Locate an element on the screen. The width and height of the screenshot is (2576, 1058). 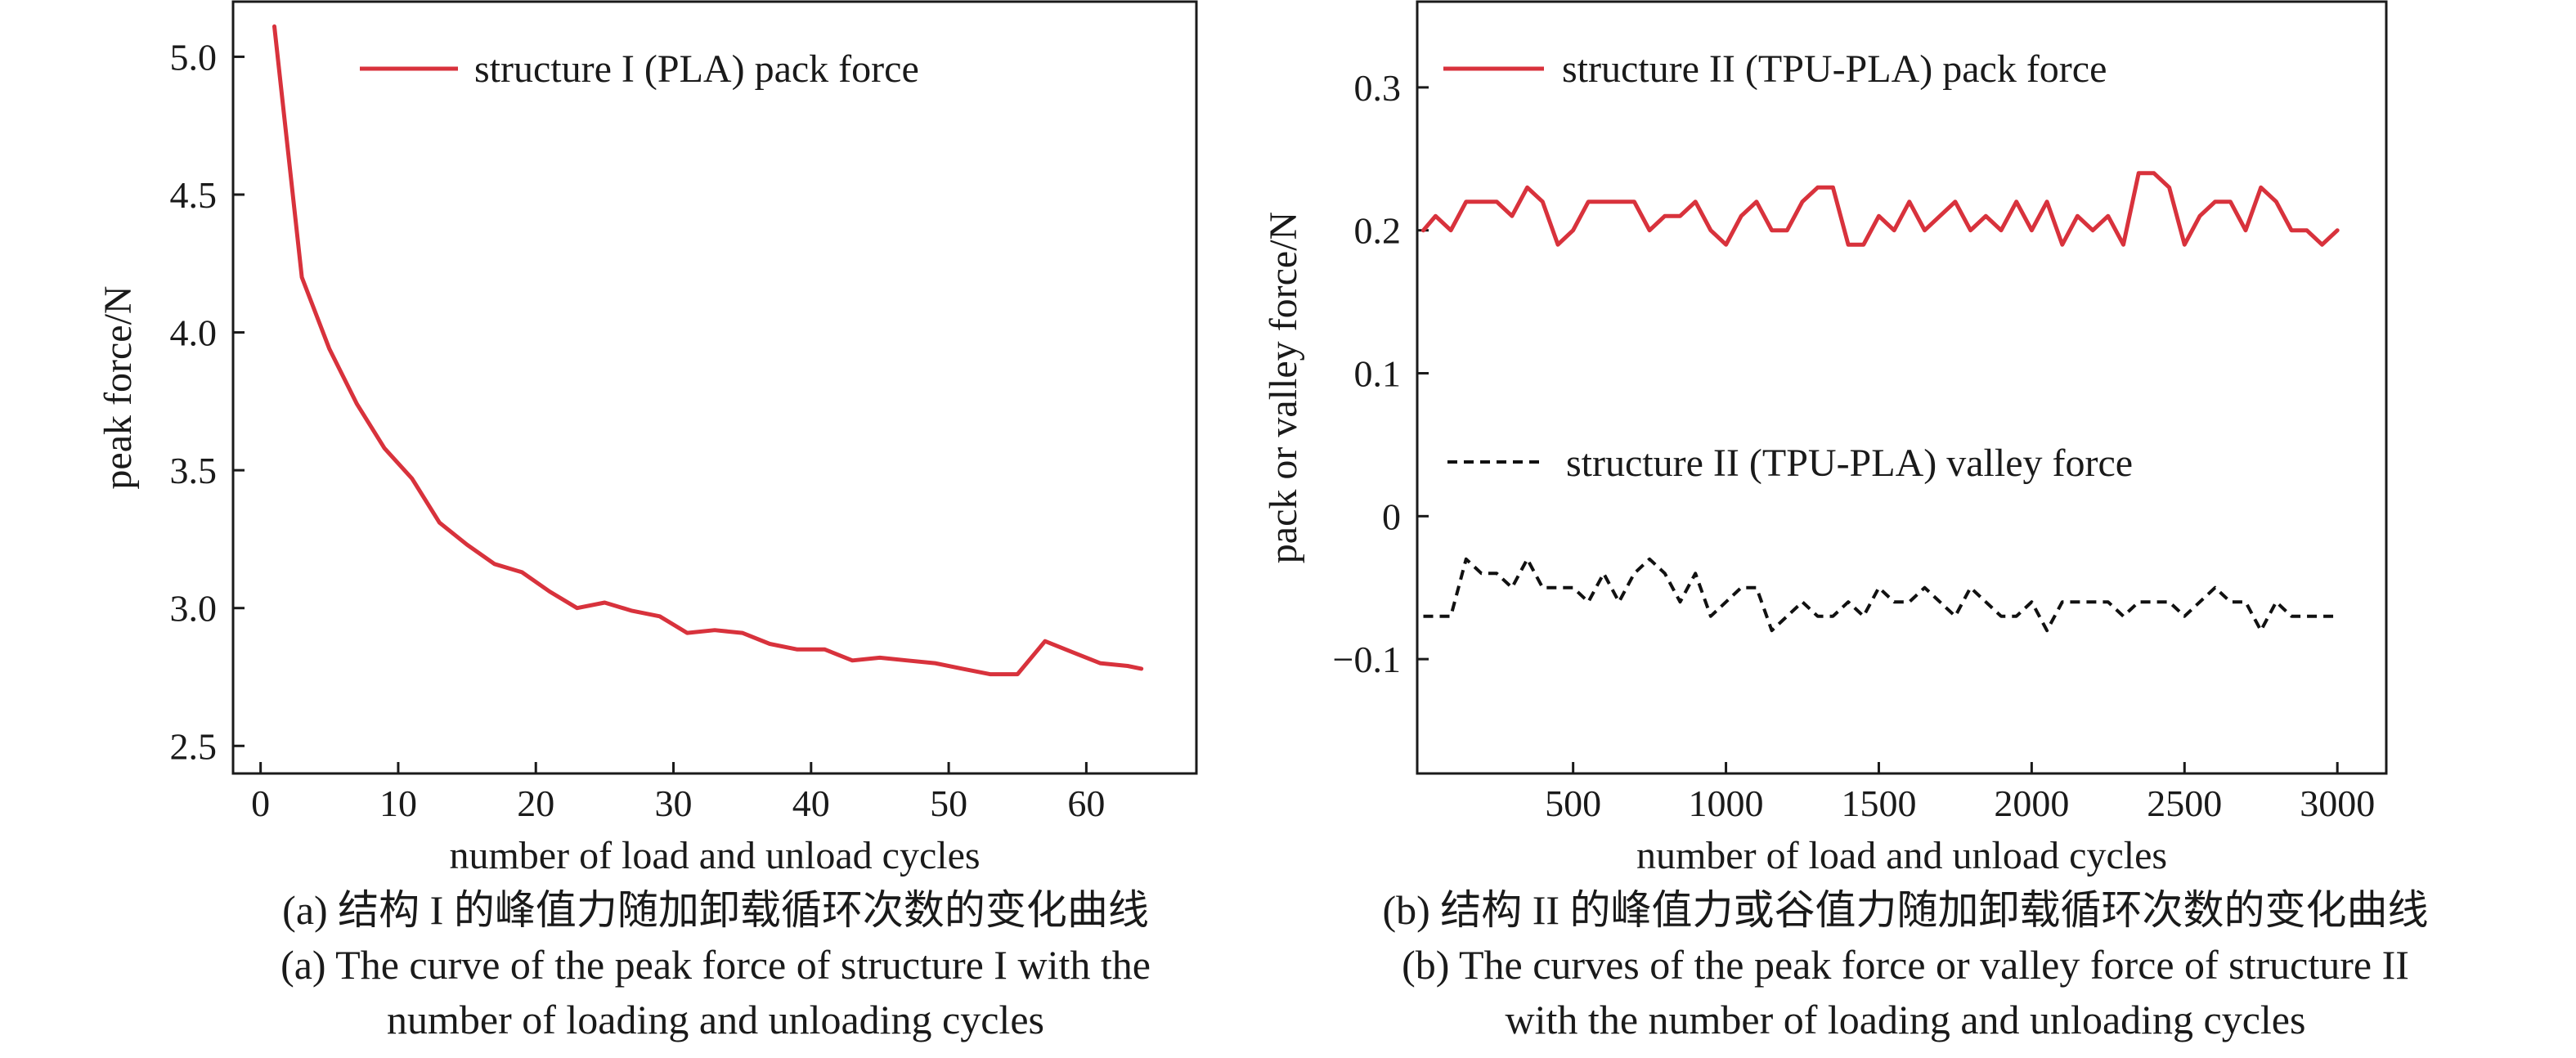
y-axis-label: peak force/N is located at coordinates (118, 387).